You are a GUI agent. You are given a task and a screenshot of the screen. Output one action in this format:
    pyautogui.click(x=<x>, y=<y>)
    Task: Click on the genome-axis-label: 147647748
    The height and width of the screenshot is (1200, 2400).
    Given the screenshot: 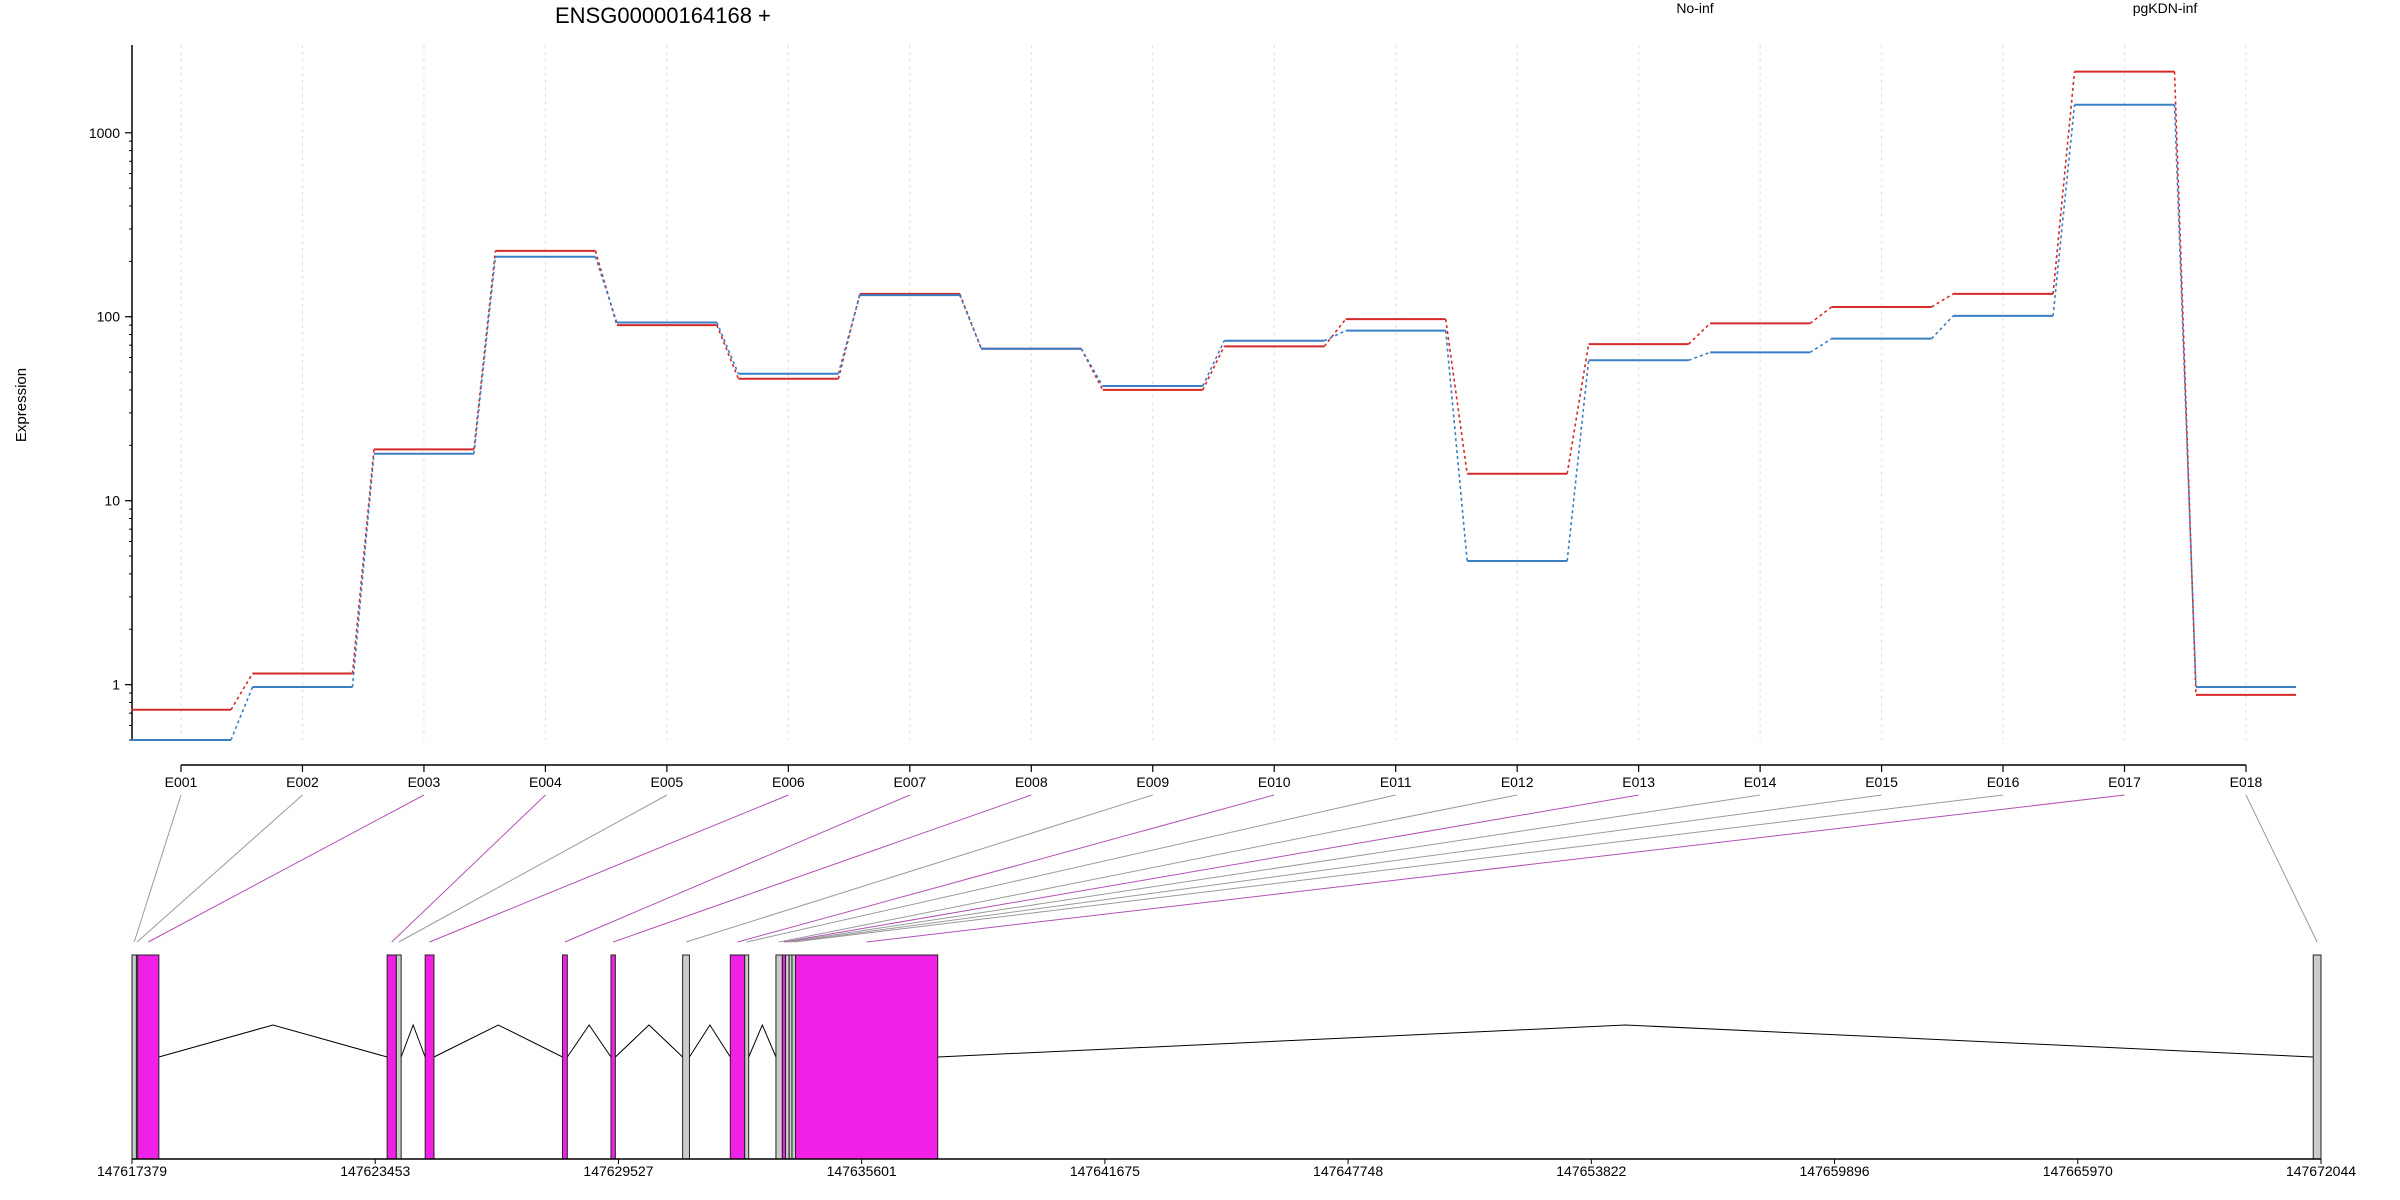 What is the action you would take?
    pyautogui.click(x=1348, y=1171)
    